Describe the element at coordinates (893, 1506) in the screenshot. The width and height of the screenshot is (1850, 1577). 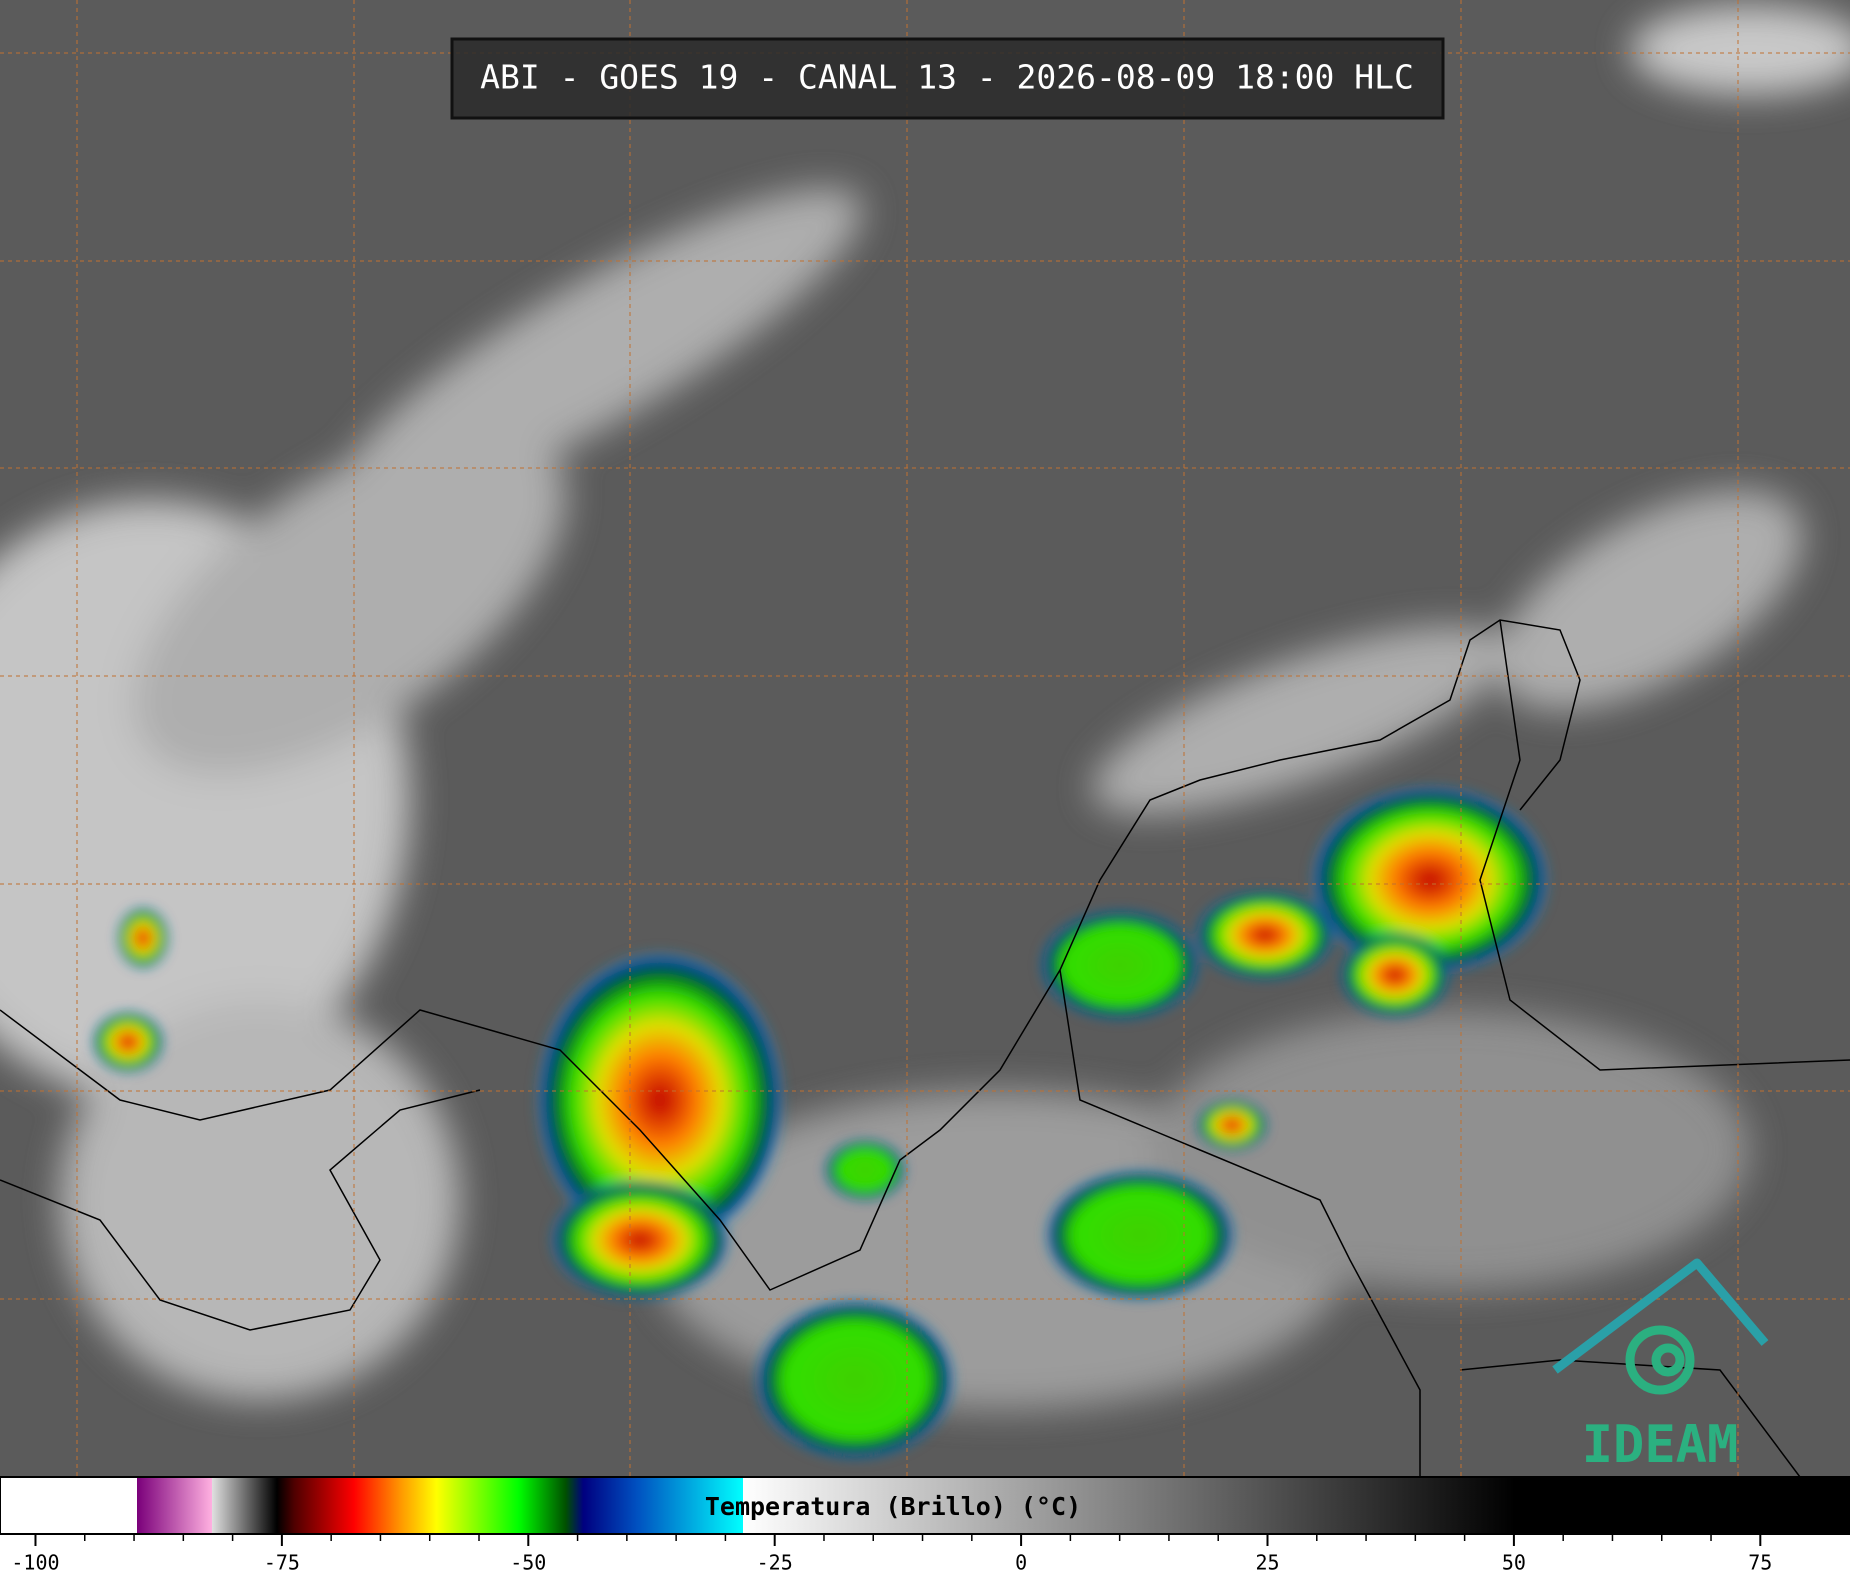
I see `colorbar-label: Temperatura (Brillo) (°C)` at that location.